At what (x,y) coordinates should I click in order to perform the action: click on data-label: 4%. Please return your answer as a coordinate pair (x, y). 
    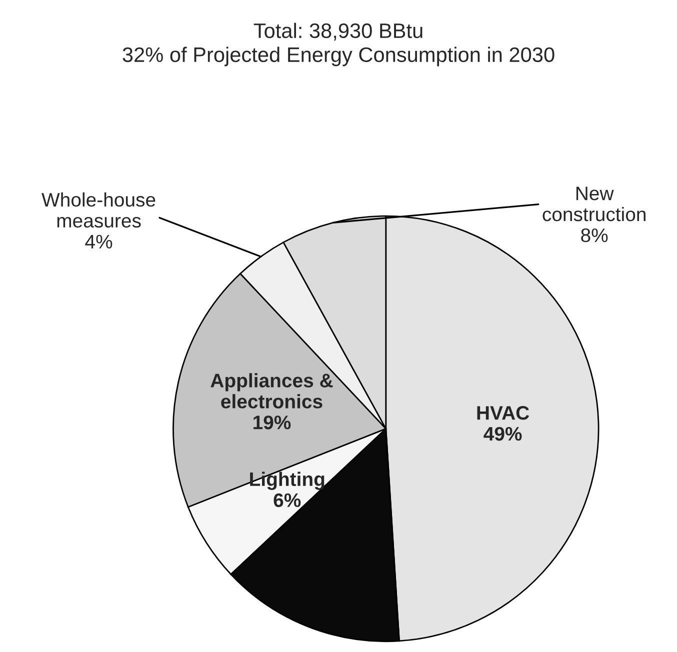
    Looking at the image, I should click on (98, 241).